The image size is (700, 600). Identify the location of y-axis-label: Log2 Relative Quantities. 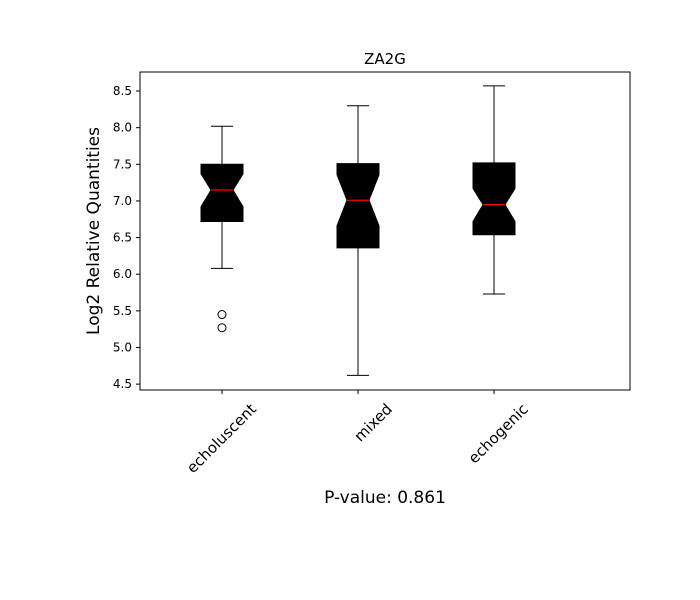
(94, 231).